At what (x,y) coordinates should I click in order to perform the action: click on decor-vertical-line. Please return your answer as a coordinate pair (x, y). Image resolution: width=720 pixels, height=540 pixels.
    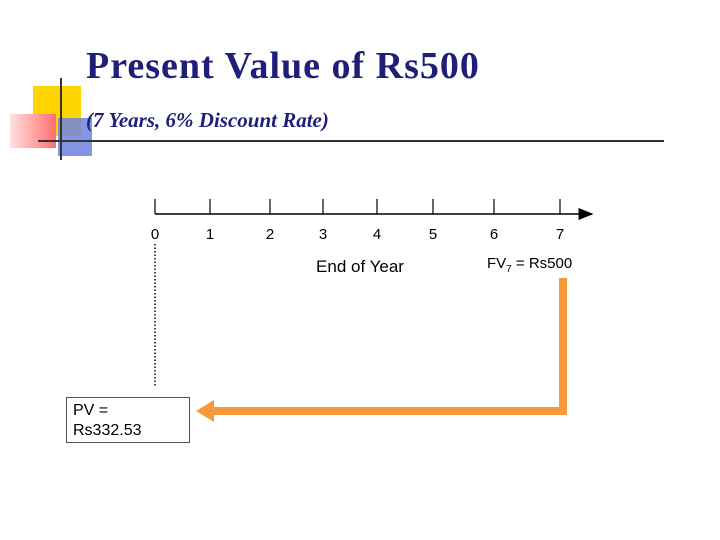
    Looking at the image, I should click on (61, 119).